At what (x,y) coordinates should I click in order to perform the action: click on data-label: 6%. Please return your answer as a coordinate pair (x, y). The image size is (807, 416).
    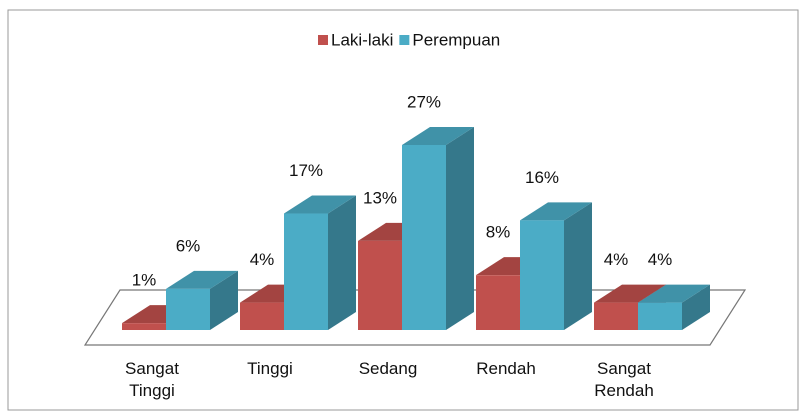
    Looking at the image, I should click on (188, 245).